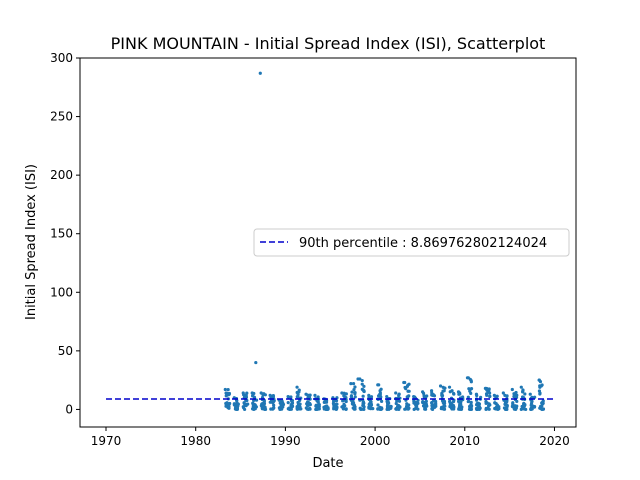 This screenshot has width=640, height=480. I want to click on x-tick-label: 2000, so click(375, 441).